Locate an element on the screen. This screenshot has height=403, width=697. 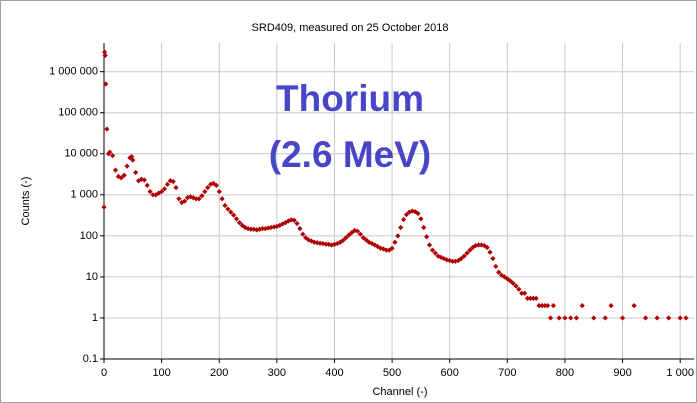
x-tick-label: 500 is located at coordinates (392, 373).